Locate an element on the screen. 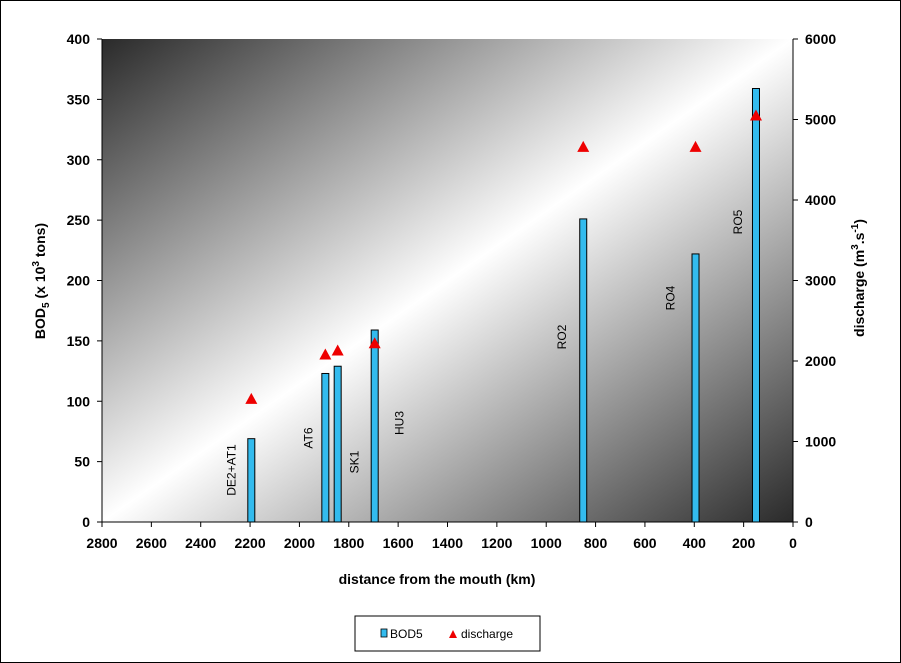 This screenshot has width=901, height=663. x-tick-label: 1600 is located at coordinates (398, 543).